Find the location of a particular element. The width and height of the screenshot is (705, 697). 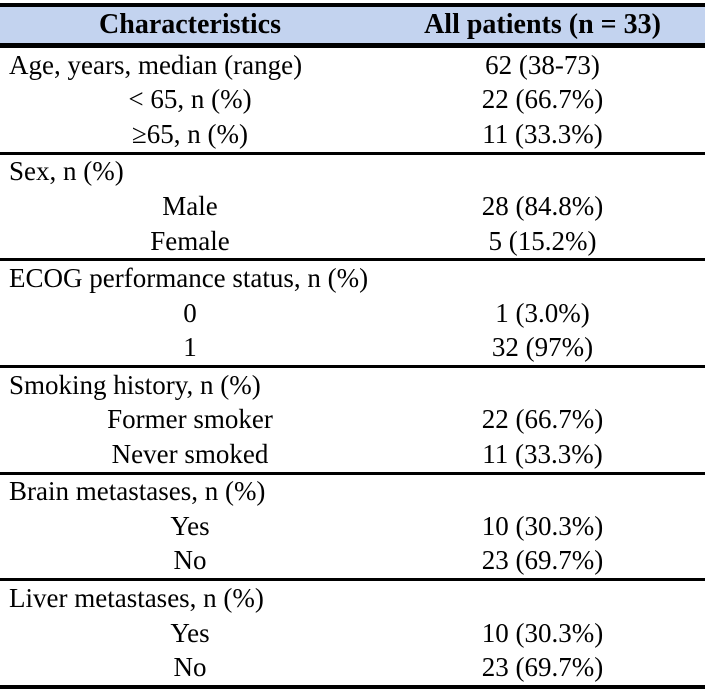

row-value: 1 (3.0%) is located at coordinates (542, 312).